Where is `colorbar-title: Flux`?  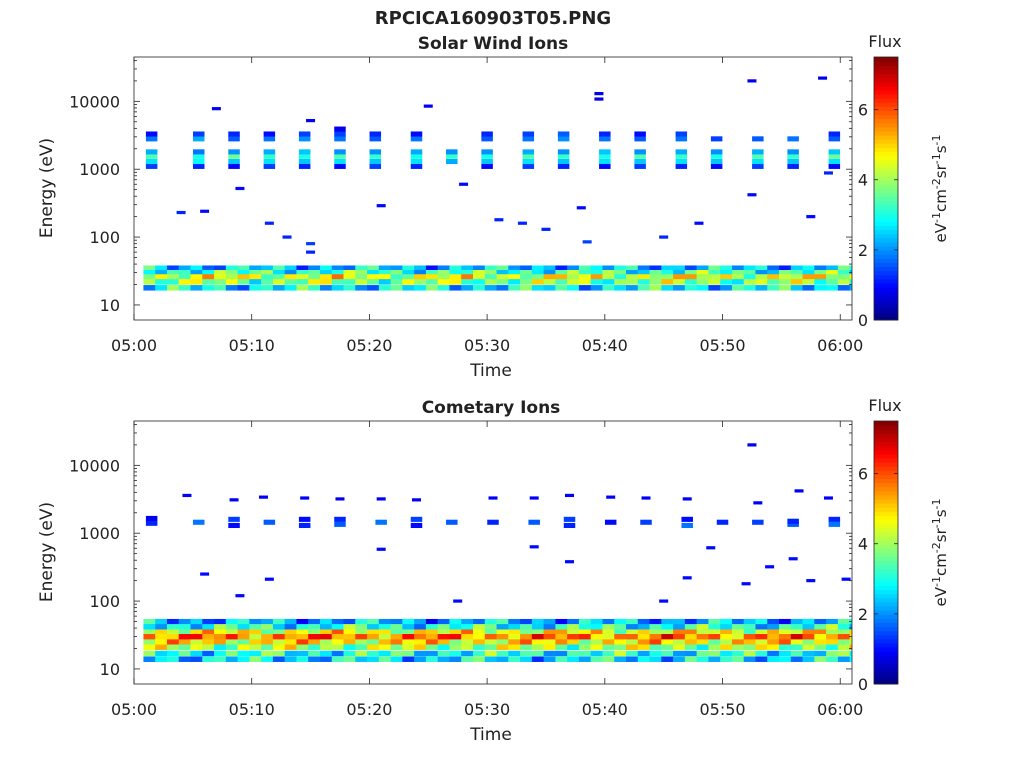
colorbar-title: Flux is located at coordinates (884, 41).